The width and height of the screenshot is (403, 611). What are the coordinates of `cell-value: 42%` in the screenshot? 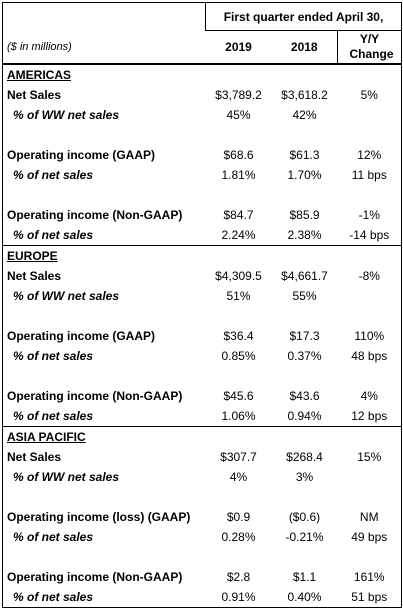 It's located at (304, 115).